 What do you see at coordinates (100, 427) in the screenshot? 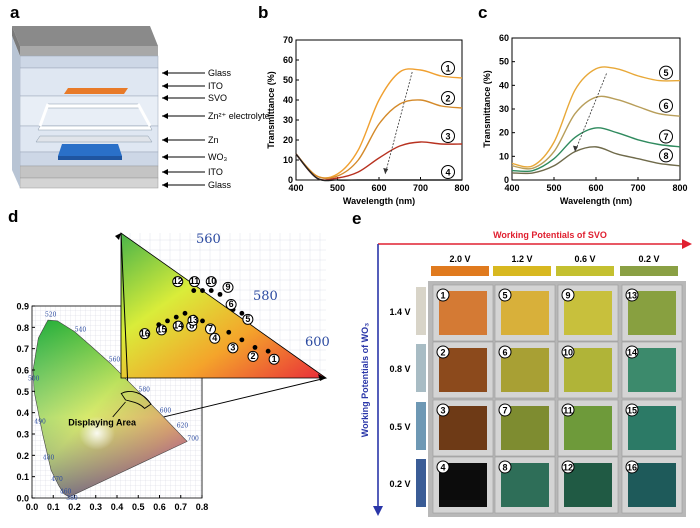
I see `cie-white-point` at bounding box center [100, 427].